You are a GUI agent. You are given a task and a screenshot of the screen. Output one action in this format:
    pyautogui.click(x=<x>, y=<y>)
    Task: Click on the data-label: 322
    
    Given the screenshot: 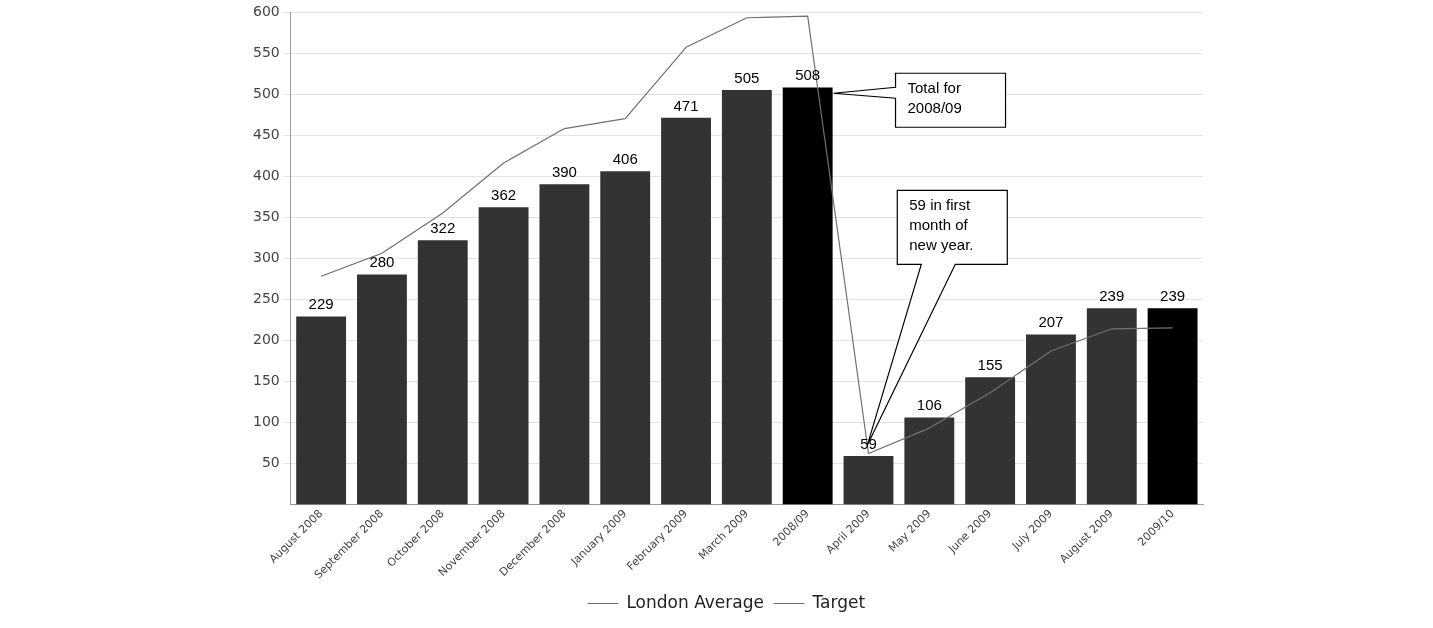 What is the action you would take?
    pyautogui.click(x=443, y=227)
    